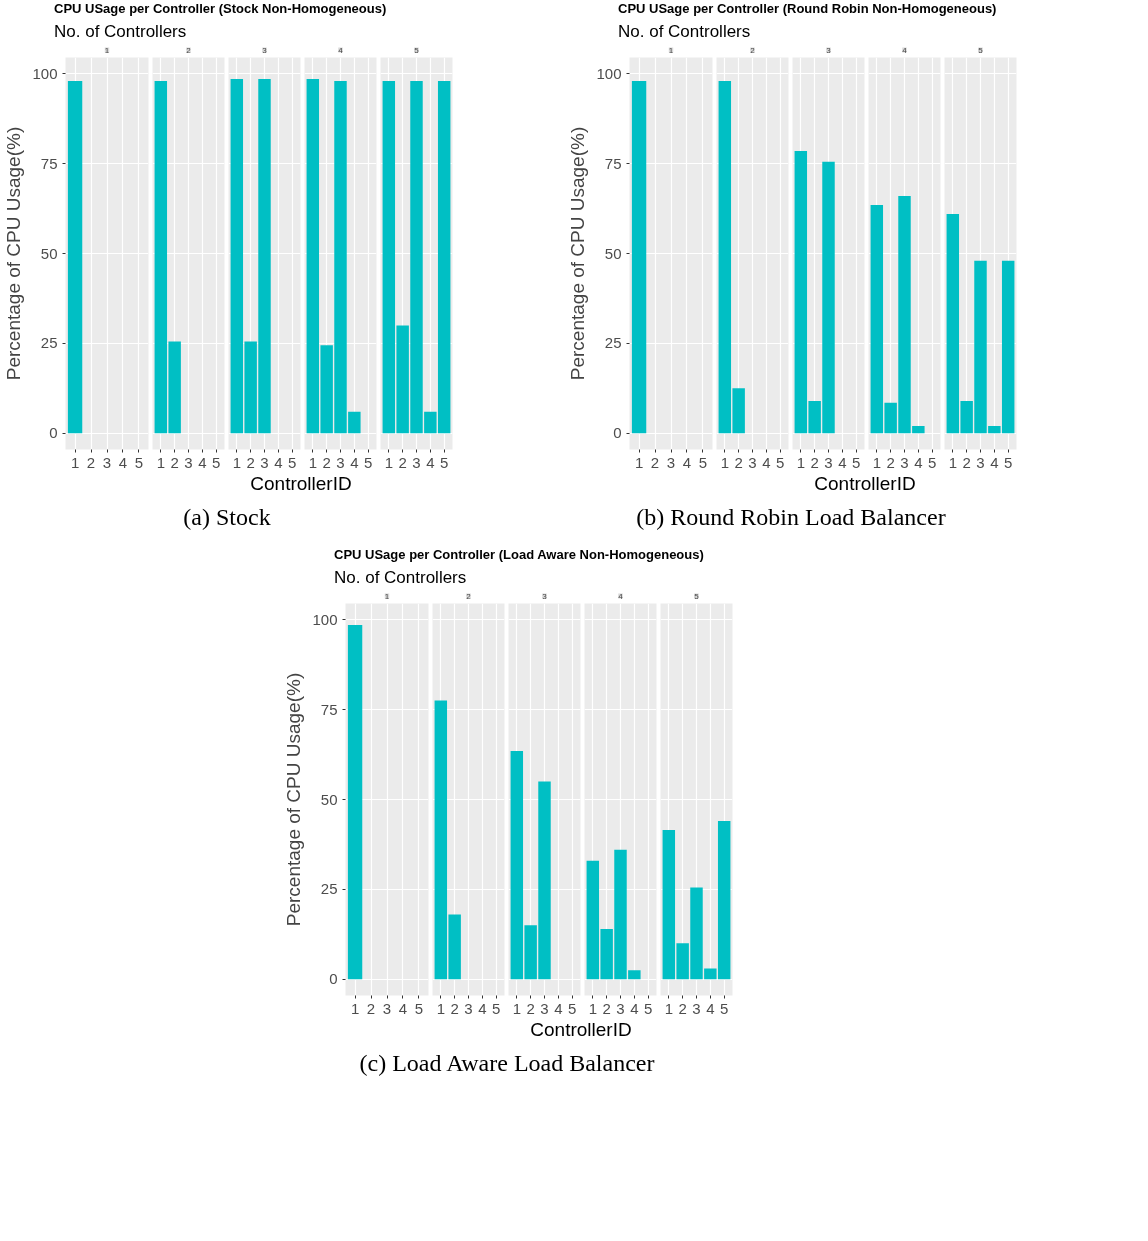 This screenshot has height=1241, width=1148. Describe the element at coordinates (220, 9) in the screenshot. I see `text: CPU USage per Controller (Stock Non-Homogeneous)` at that location.